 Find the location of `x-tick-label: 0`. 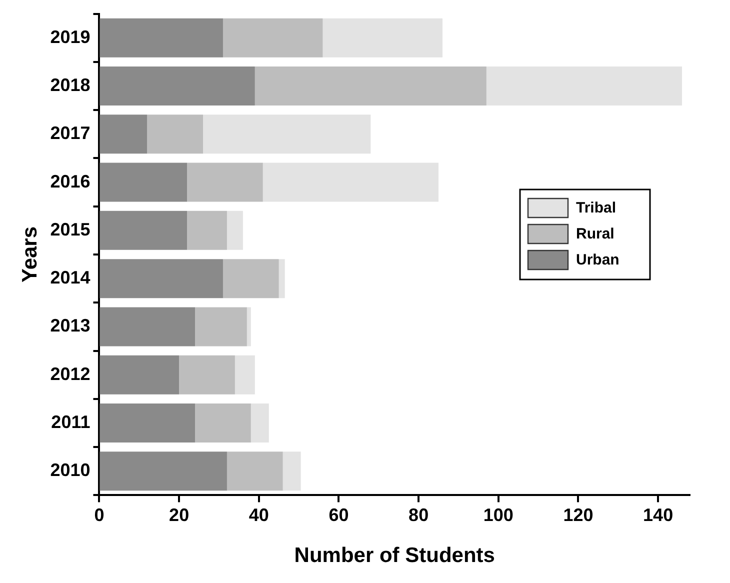

x-tick-label: 0 is located at coordinates (99, 514).